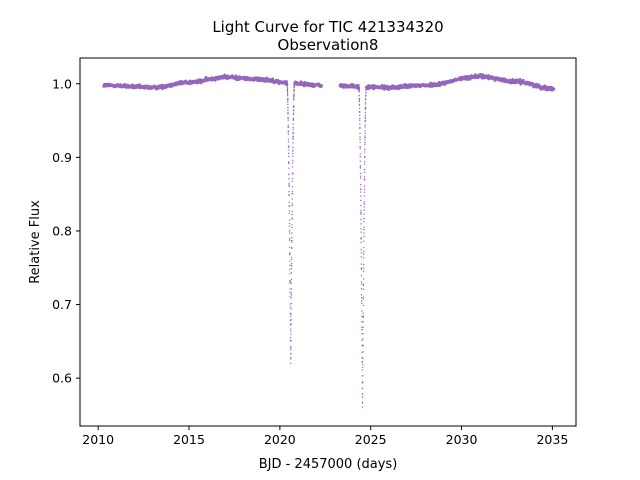  Describe the element at coordinates (280, 439) in the screenshot. I see `x-tick-label: 2020` at that location.